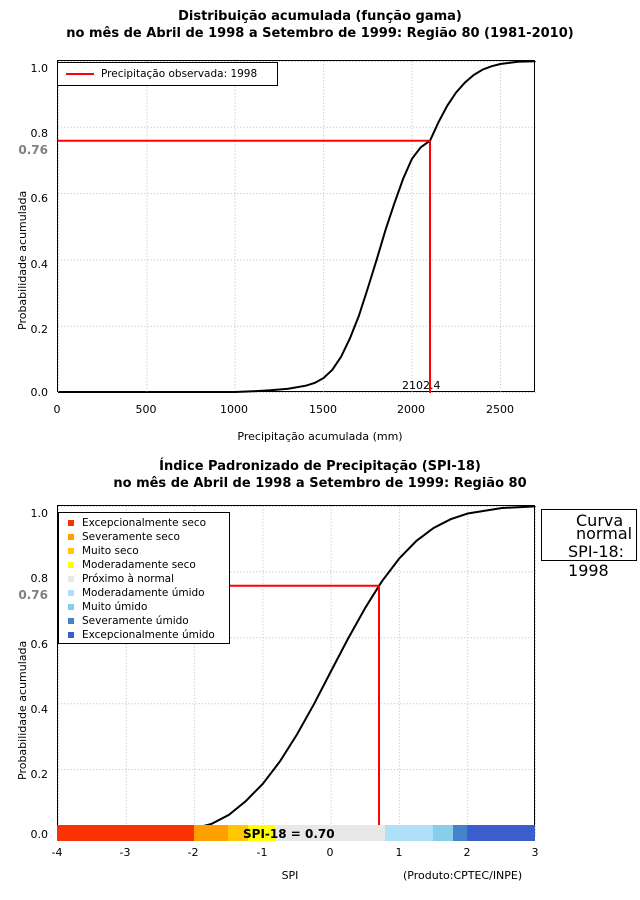 The width and height of the screenshot is (640, 900). Describe the element at coordinates (443, 833) in the screenshot. I see `colorbar-segment-muito-umido` at that location.